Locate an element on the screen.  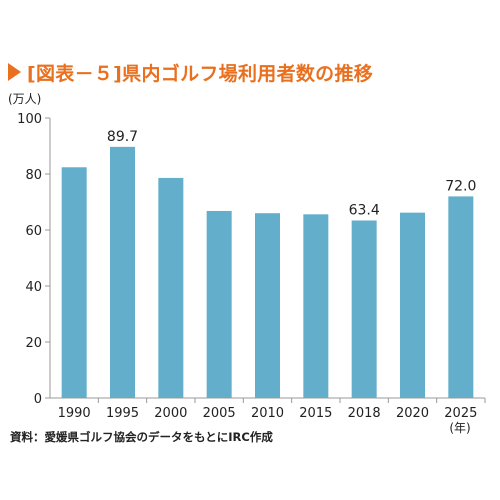
data-label-2025: 72.0 is located at coordinates (460, 186).